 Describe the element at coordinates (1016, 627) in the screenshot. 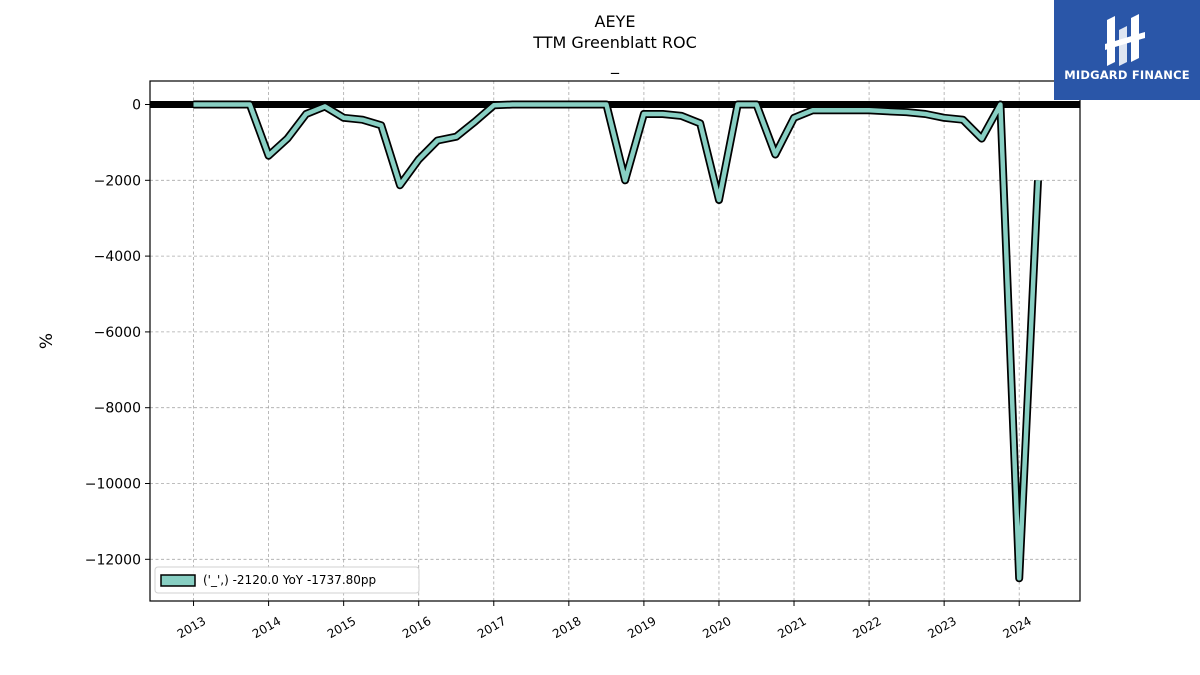

I see `x-tick-label: 2024` at that location.